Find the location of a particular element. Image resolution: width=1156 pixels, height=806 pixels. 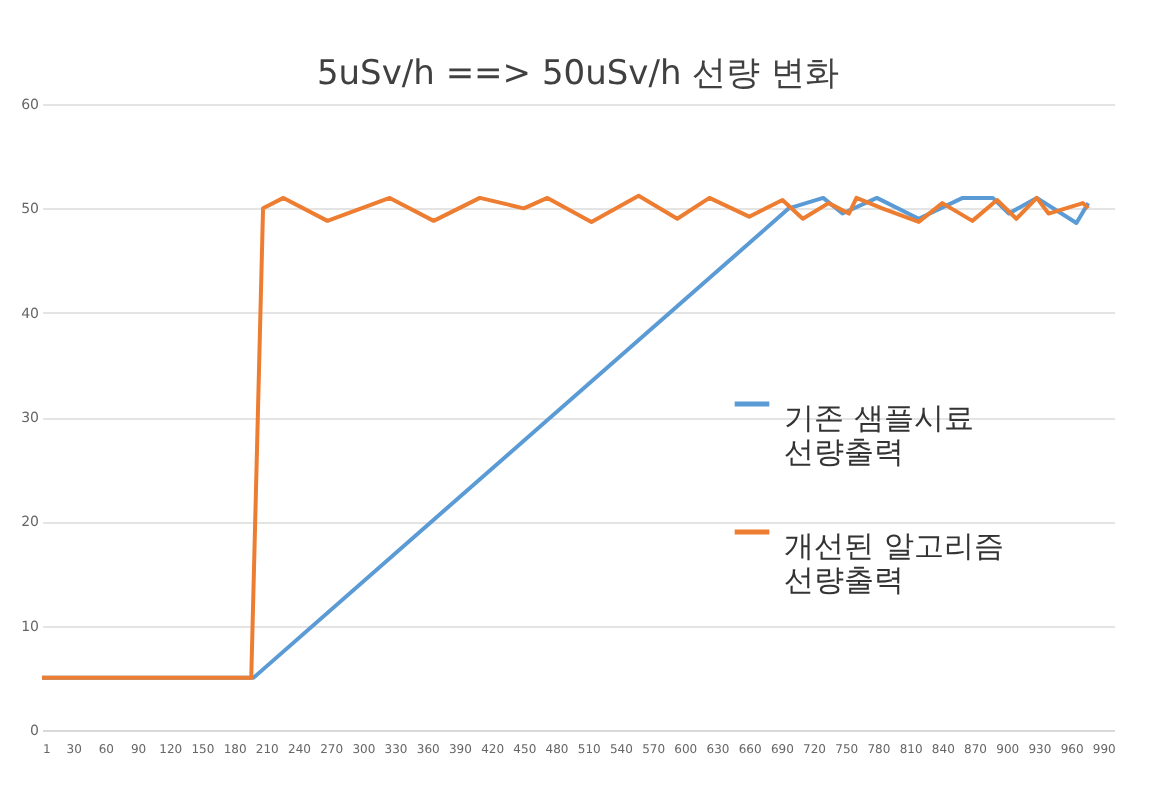

legend-label: 개선된 알고리즘 선량출력 is located at coordinates (894, 563).